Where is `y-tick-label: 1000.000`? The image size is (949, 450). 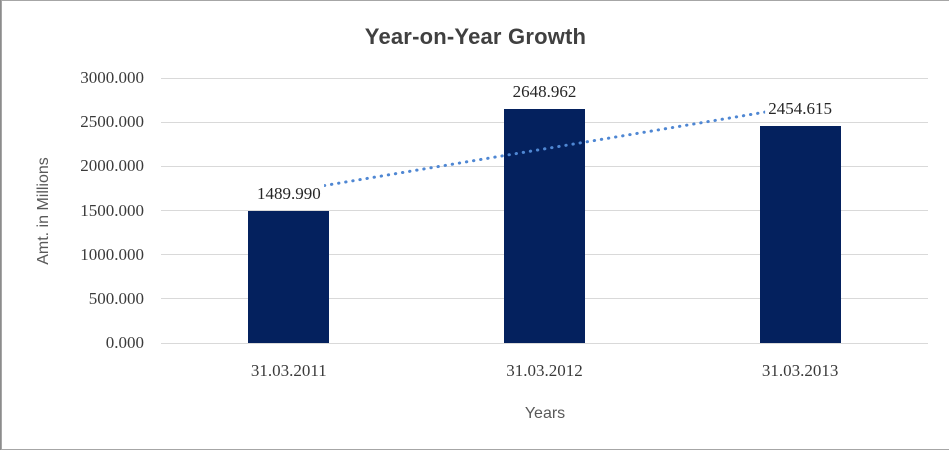 y-tick-label: 1000.000 is located at coordinates (112, 254).